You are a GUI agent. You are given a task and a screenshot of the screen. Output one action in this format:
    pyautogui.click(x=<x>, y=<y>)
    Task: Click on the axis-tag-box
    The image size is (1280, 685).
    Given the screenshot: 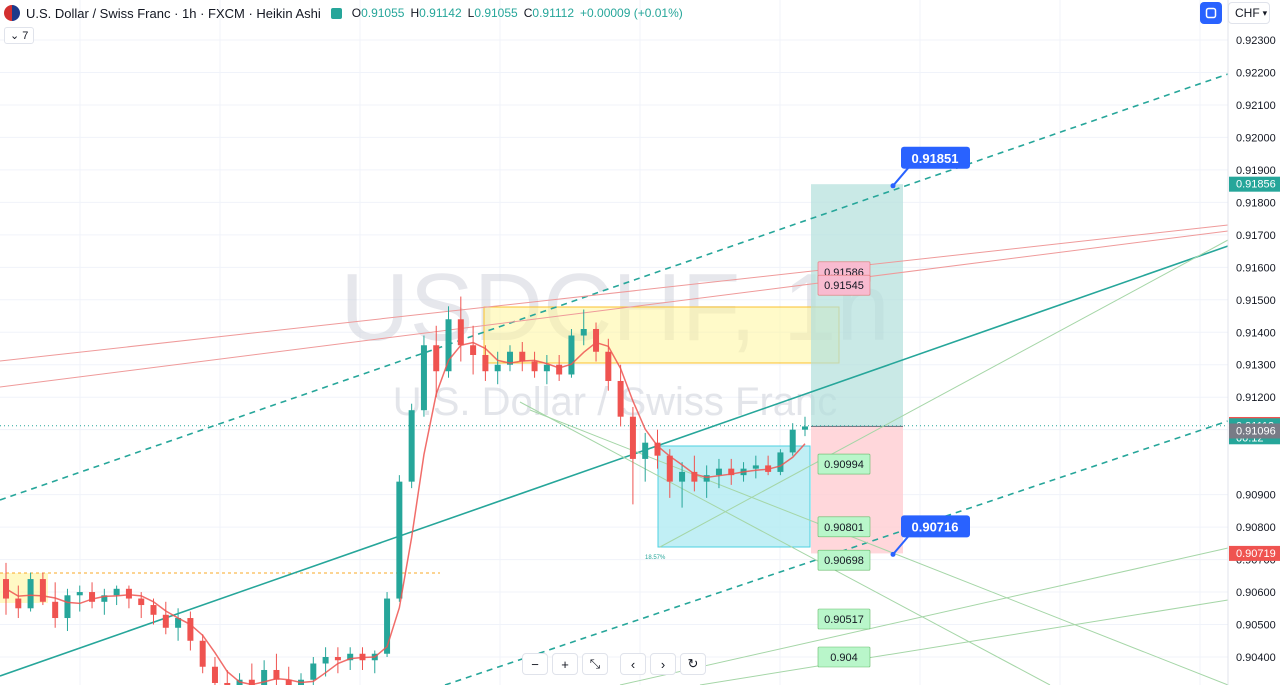 What is the action you would take?
    pyautogui.click(x=1254, y=553)
    